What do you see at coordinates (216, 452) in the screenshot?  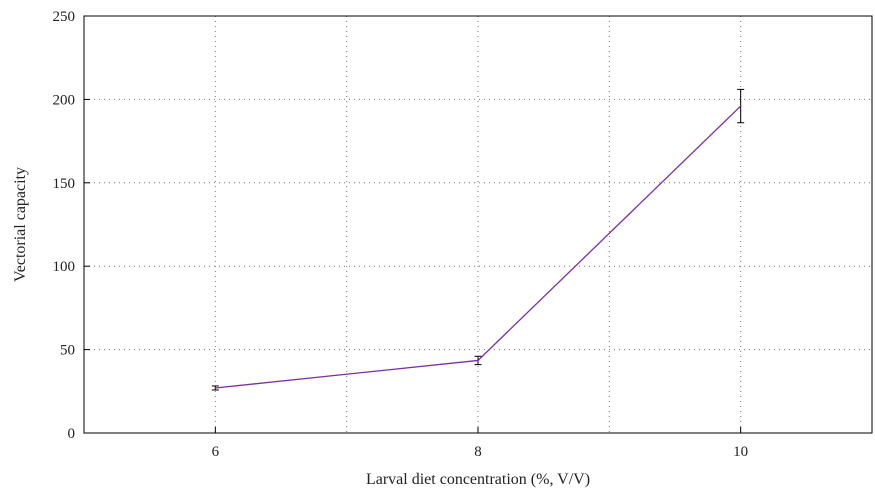 I see `x-tick-label: 6` at bounding box center [216, 452].